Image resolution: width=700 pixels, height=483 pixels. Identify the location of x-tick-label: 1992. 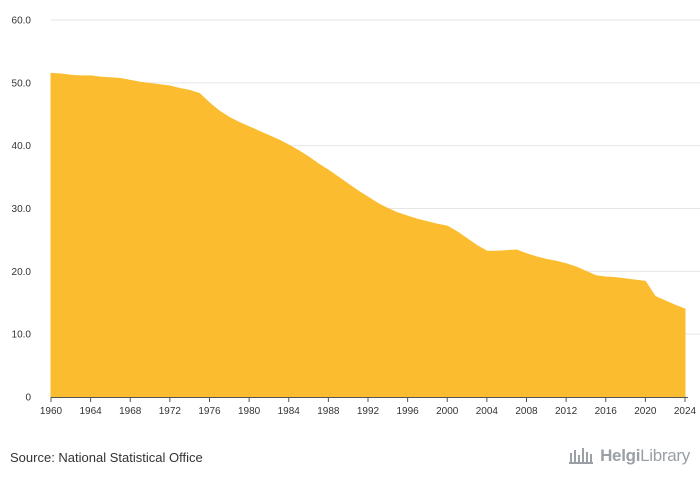
(368, 411).